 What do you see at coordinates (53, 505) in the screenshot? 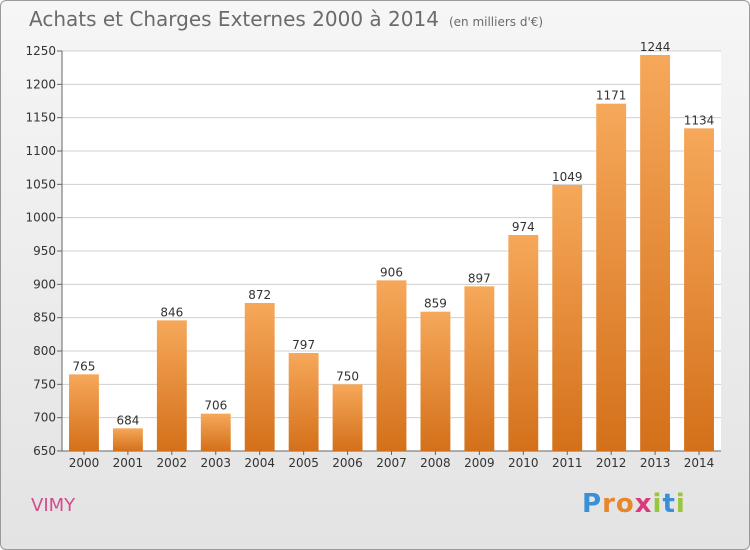
I see `city-name: VIMY` at bounding box center [53, 505].